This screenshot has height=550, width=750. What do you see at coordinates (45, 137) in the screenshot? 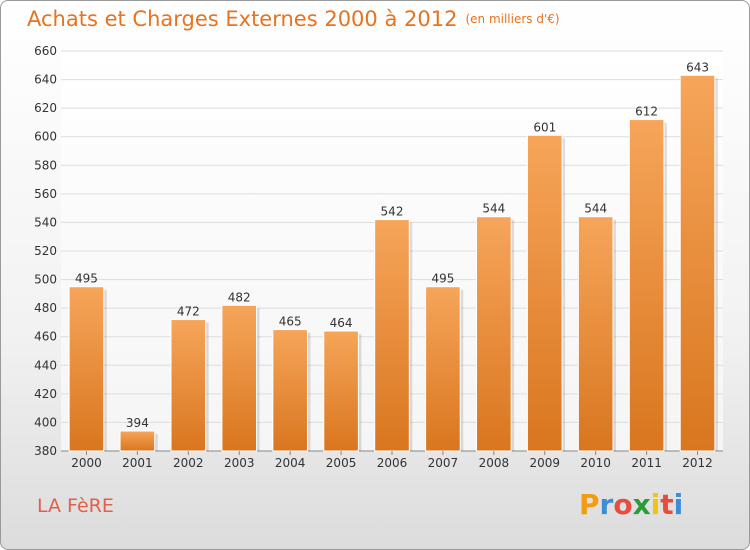
I see `y-tick-label: 600` at bounding box center [45, 137].